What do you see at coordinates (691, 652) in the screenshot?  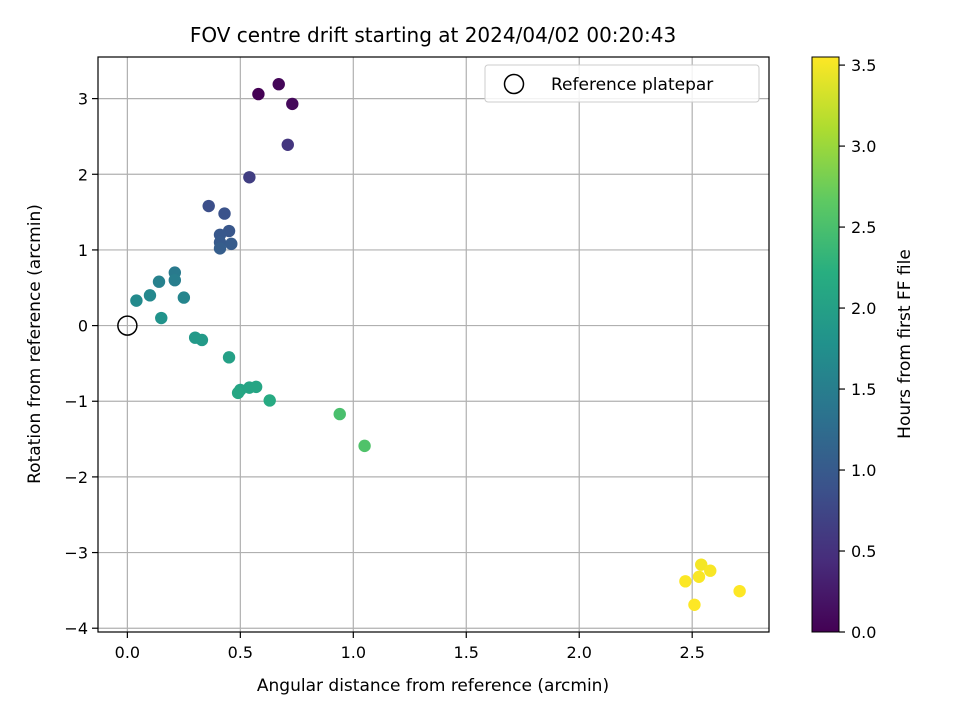 I see `x-tick-label: 2.5` at bounding box center [691, 652].